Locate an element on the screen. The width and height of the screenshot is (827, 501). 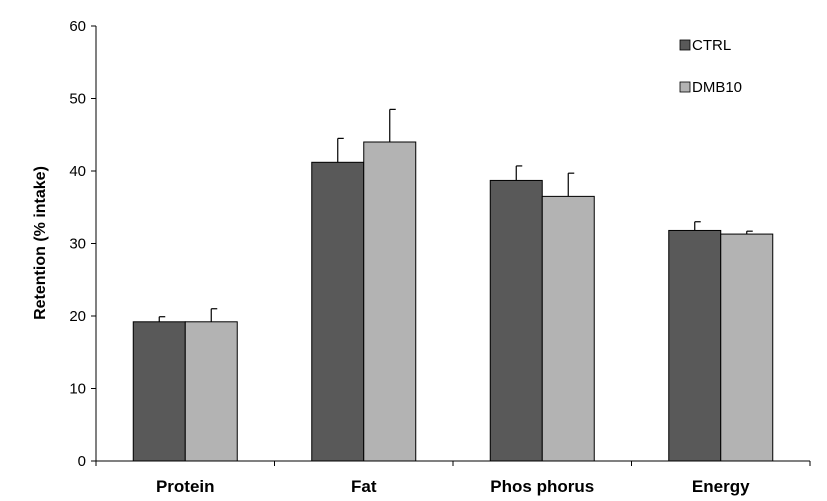
legend: CTRL DMB10 is located at coordinates (710, 66).